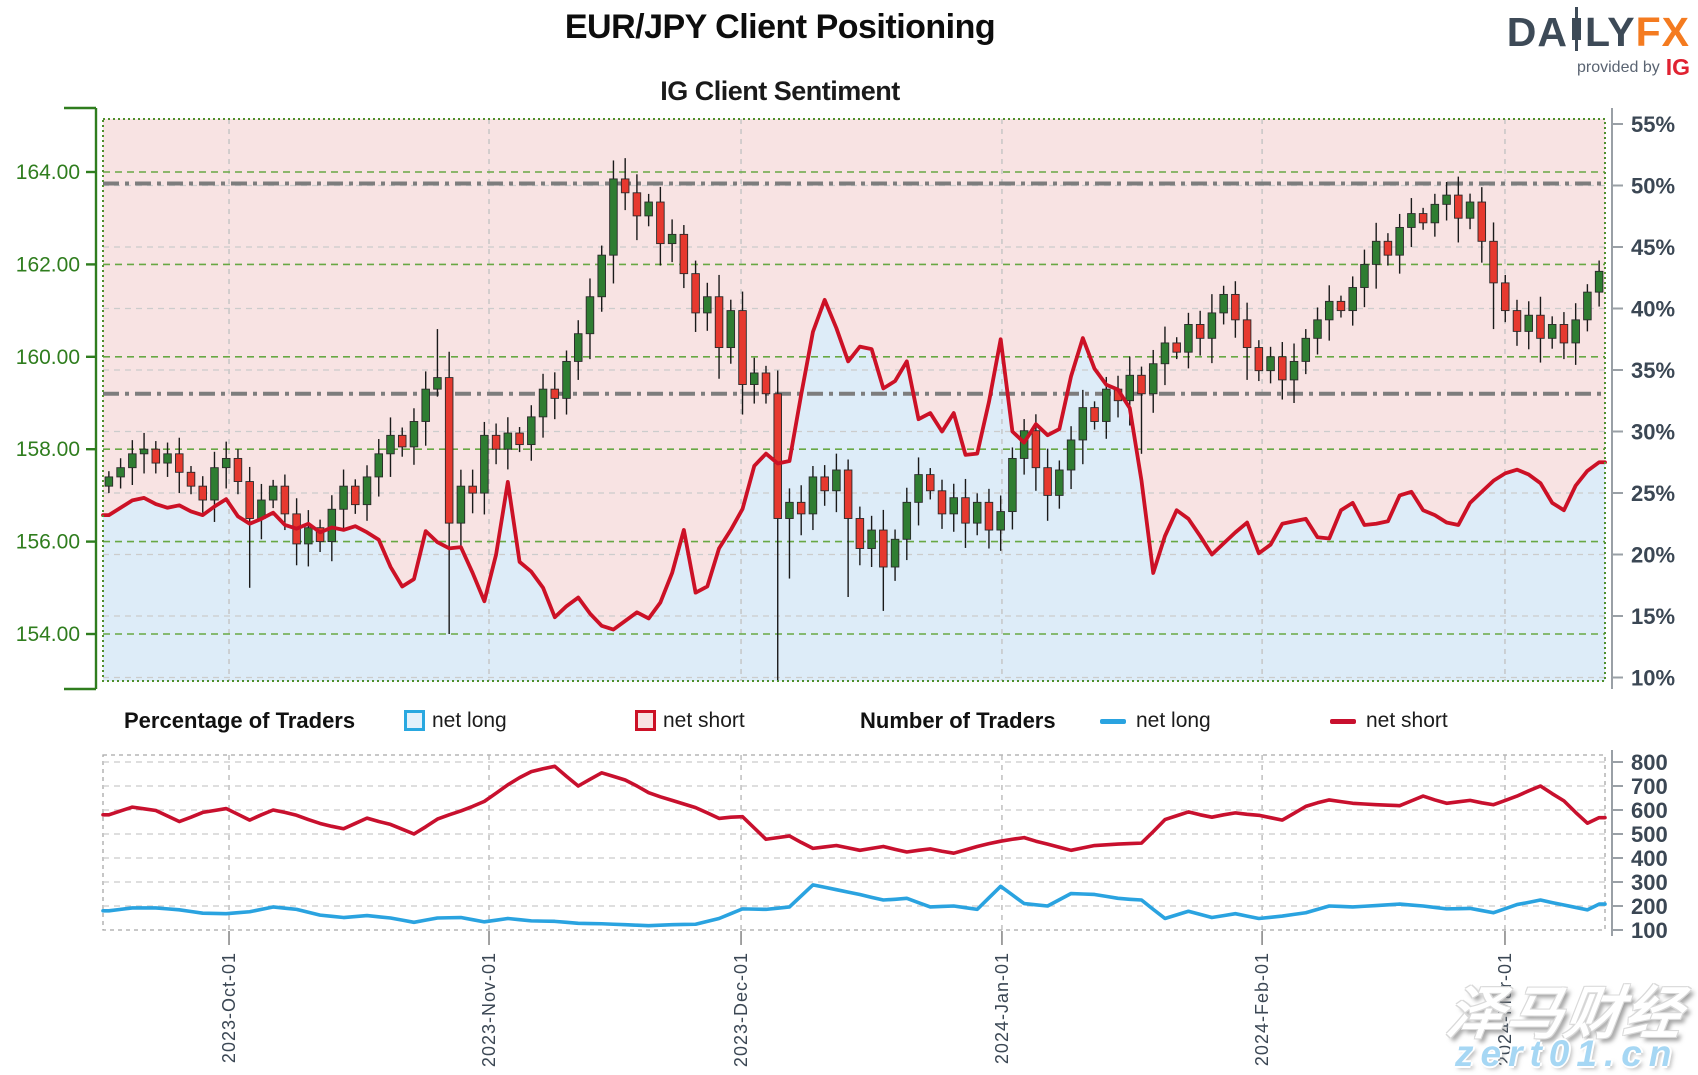 The height and width of the screenshot is (1075, 1698). Describe the element at coordinates (240, 720) in the screenshot. I see `pct-traders-legend-title: Percentage of Traders` at that location.